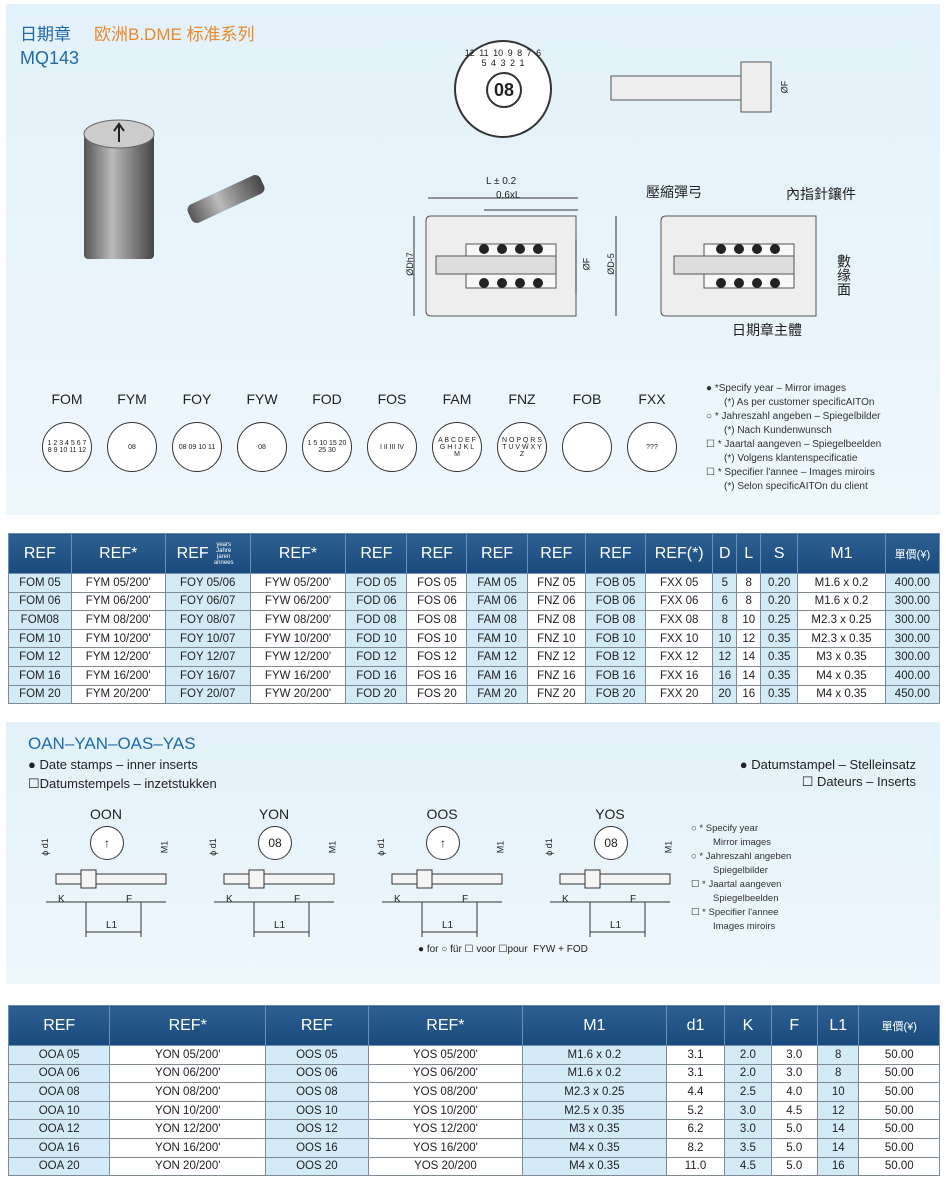 The image size is (946, 1195). What do you see at coordinates (844, 275) in the screenshot?
I see `label-face: 數缘面` at bounding box center [844, 275].